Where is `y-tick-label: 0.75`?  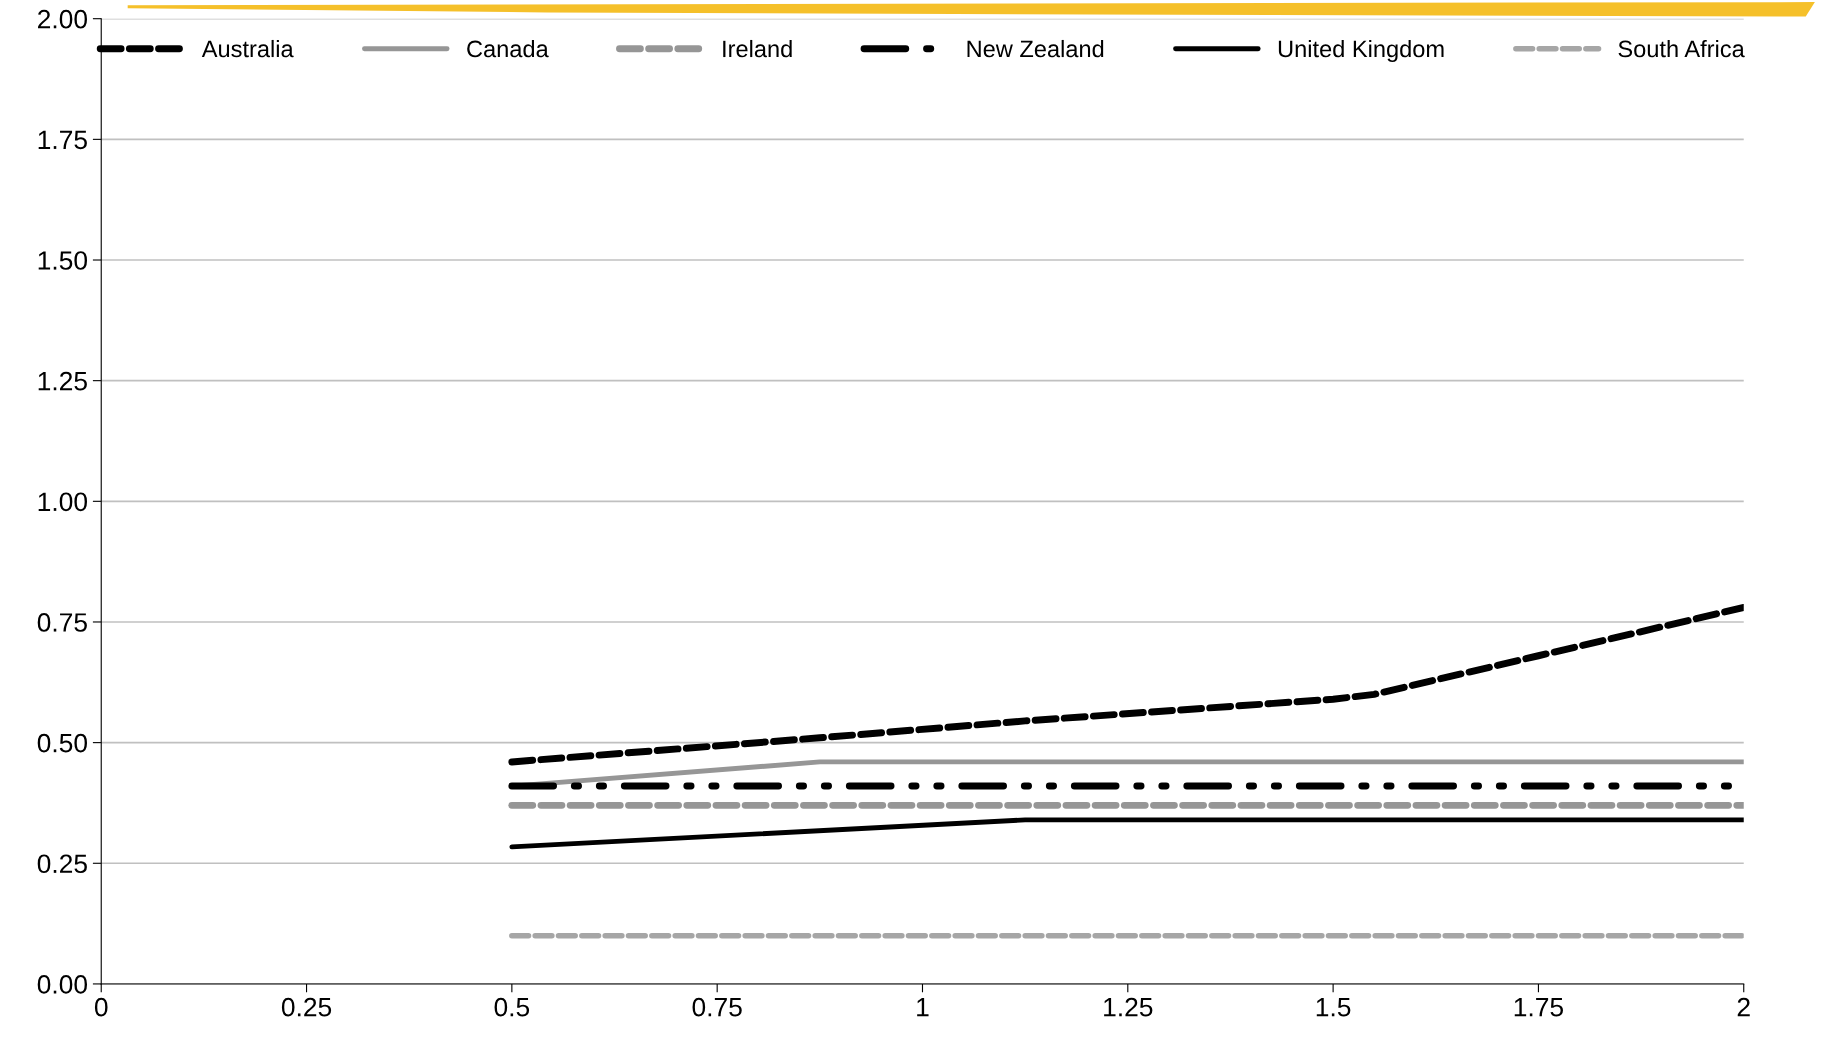 y-tick-label: 0.75 is located at coordinates (62, 622).